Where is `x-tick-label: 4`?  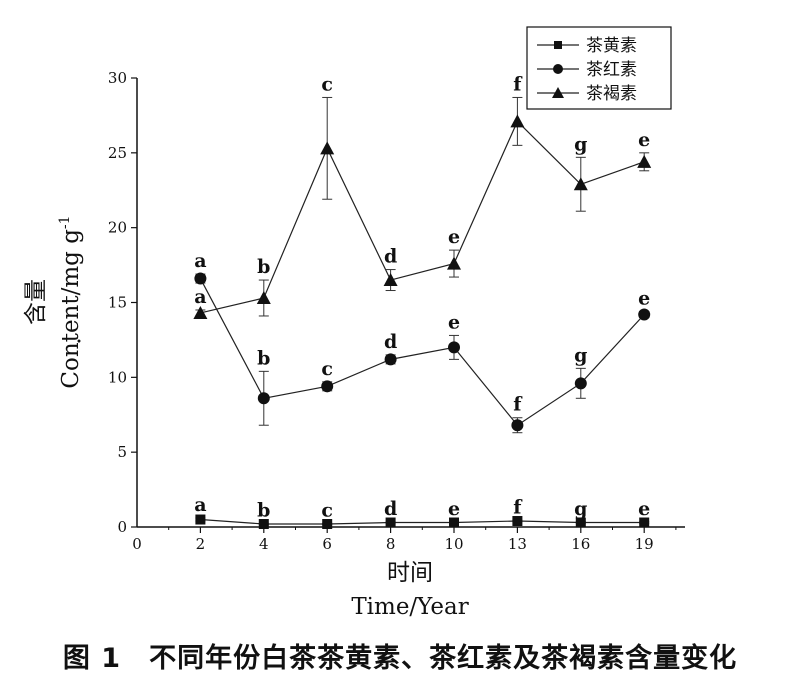
x-tick-label: 4 is located at coordinates (264, 544).